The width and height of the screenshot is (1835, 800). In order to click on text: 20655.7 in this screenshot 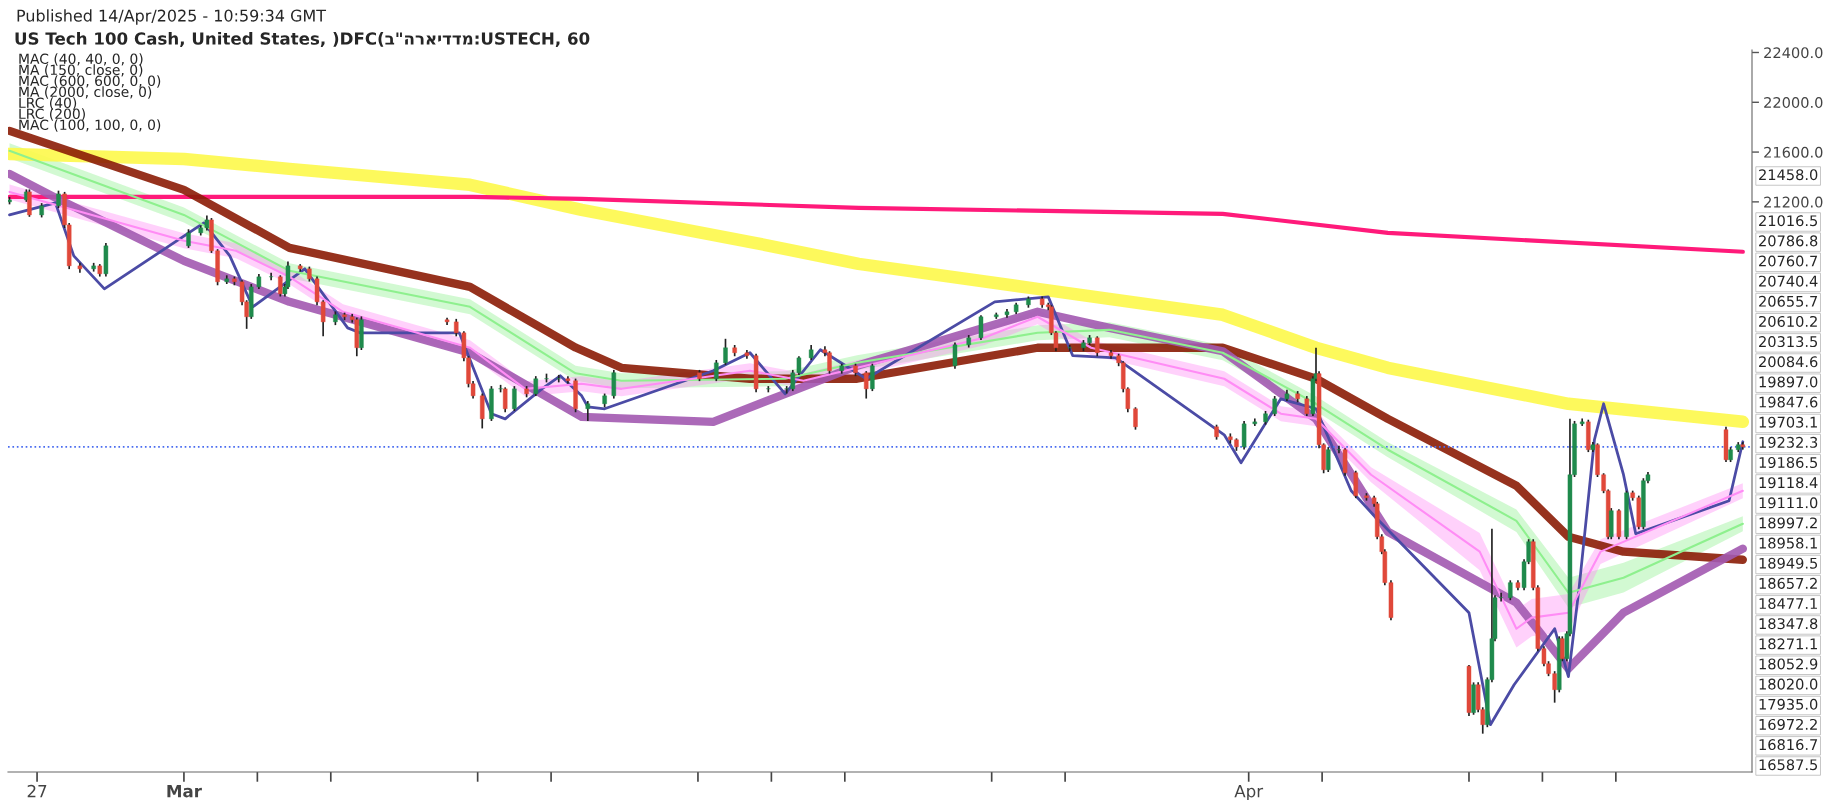, I will do `click(1788, 301)`.